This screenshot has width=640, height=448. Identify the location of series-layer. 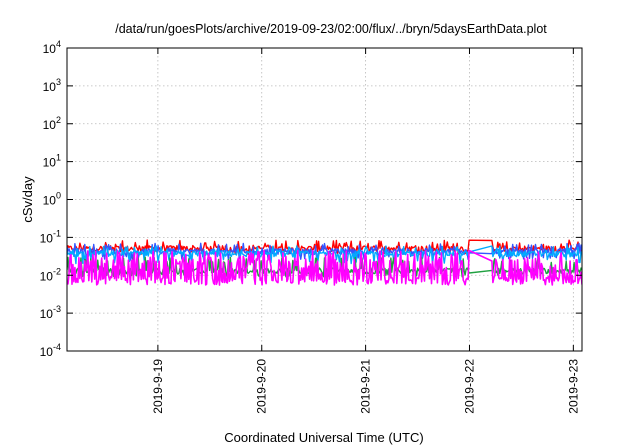
(324, 262).